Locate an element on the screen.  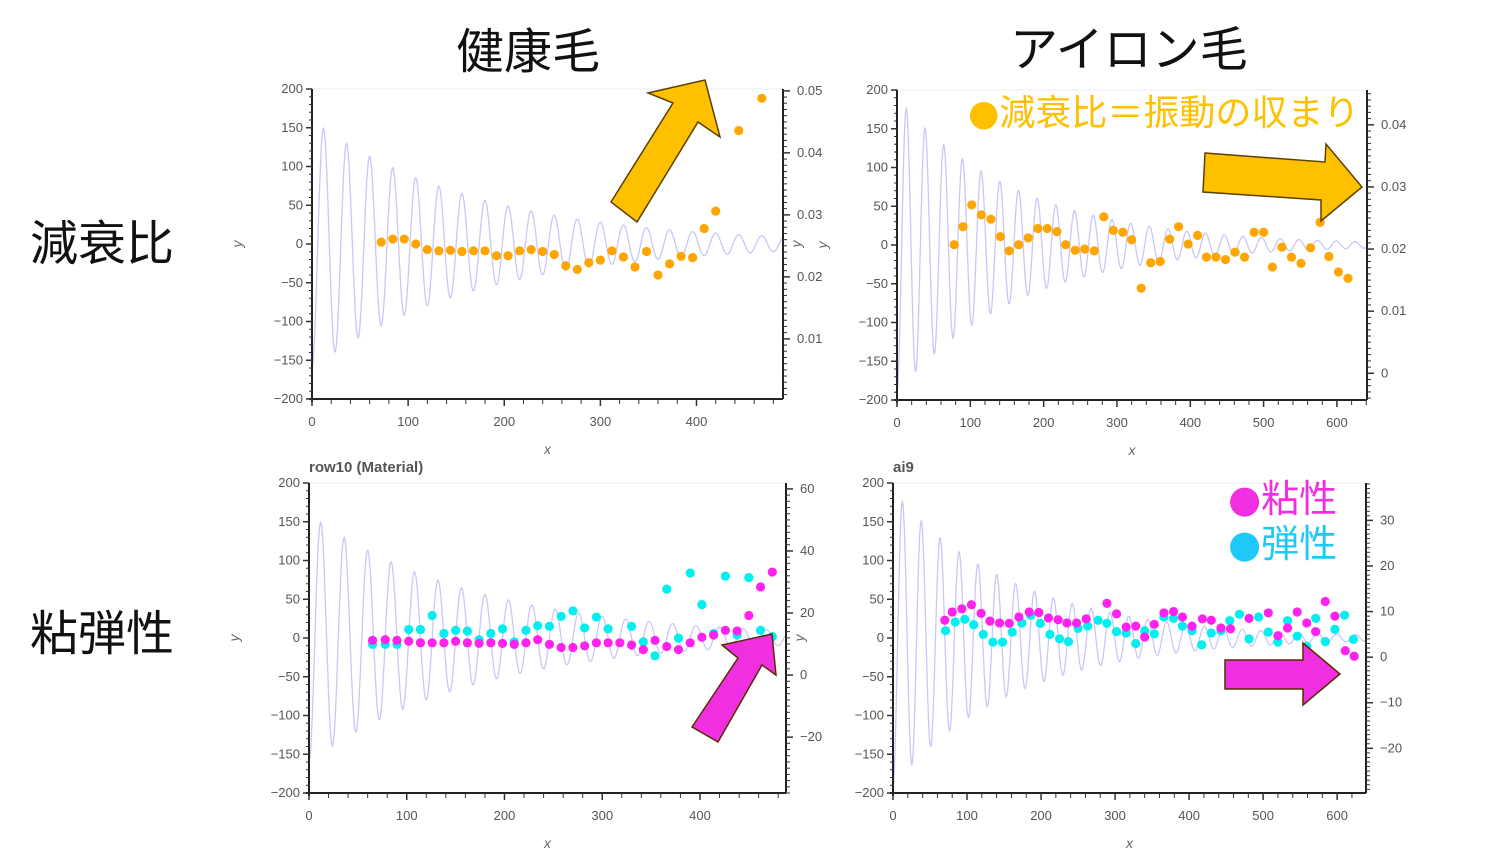
y2-tick-label: 0.01 is located at coordinates (1393, 310).